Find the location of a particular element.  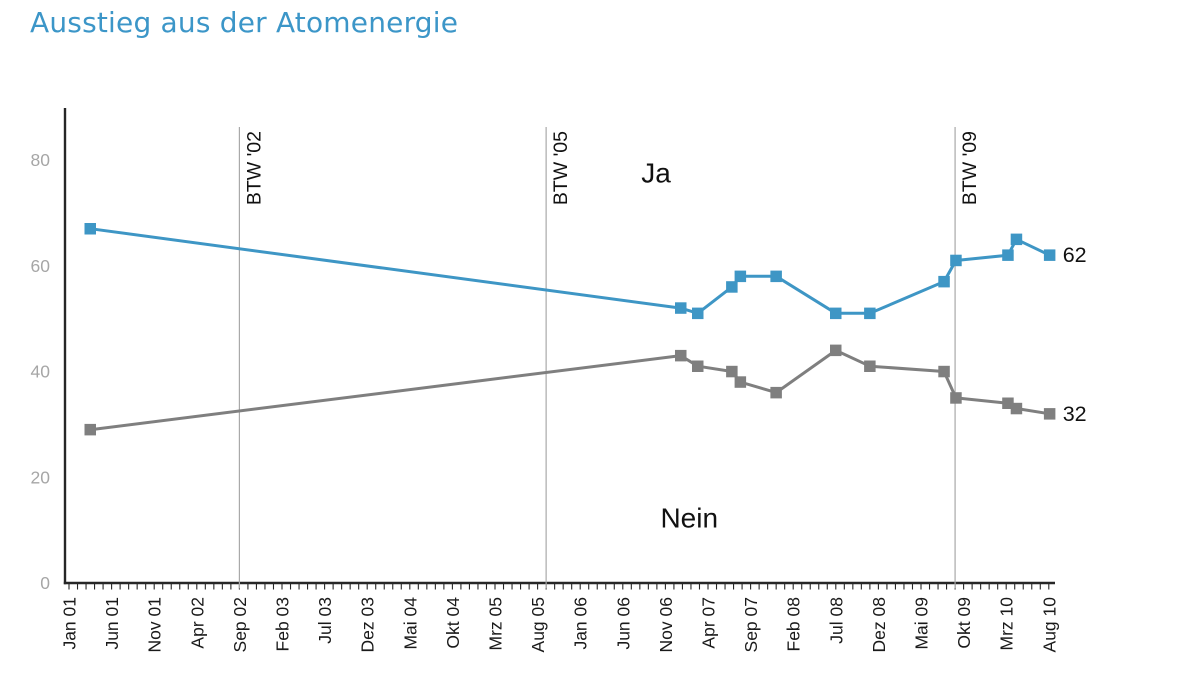

nein-end-label: 32 is located at coordinates (1075, 414).